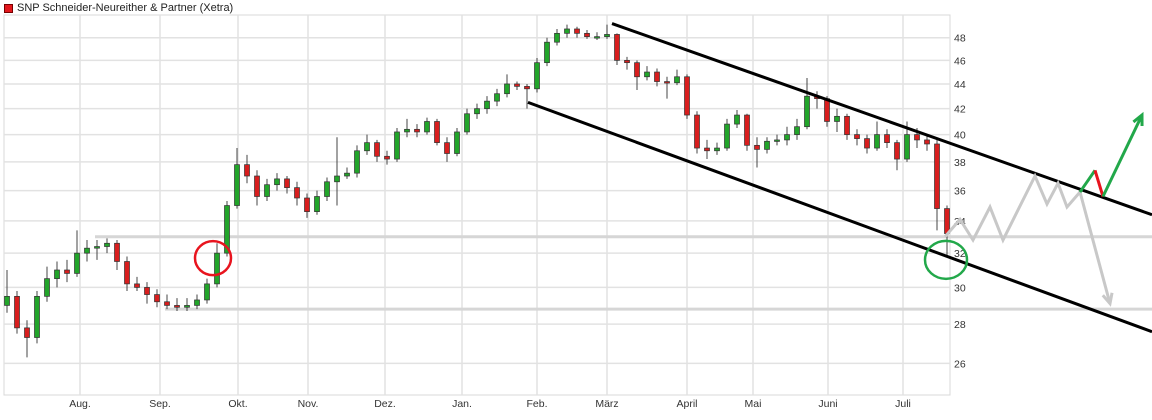 This screenshot has height=420, width=1152. What do you see at coordinates (1027, 238) in the screenshot?
I see `scenario-path-gray` at bounding box center [1027, 238].